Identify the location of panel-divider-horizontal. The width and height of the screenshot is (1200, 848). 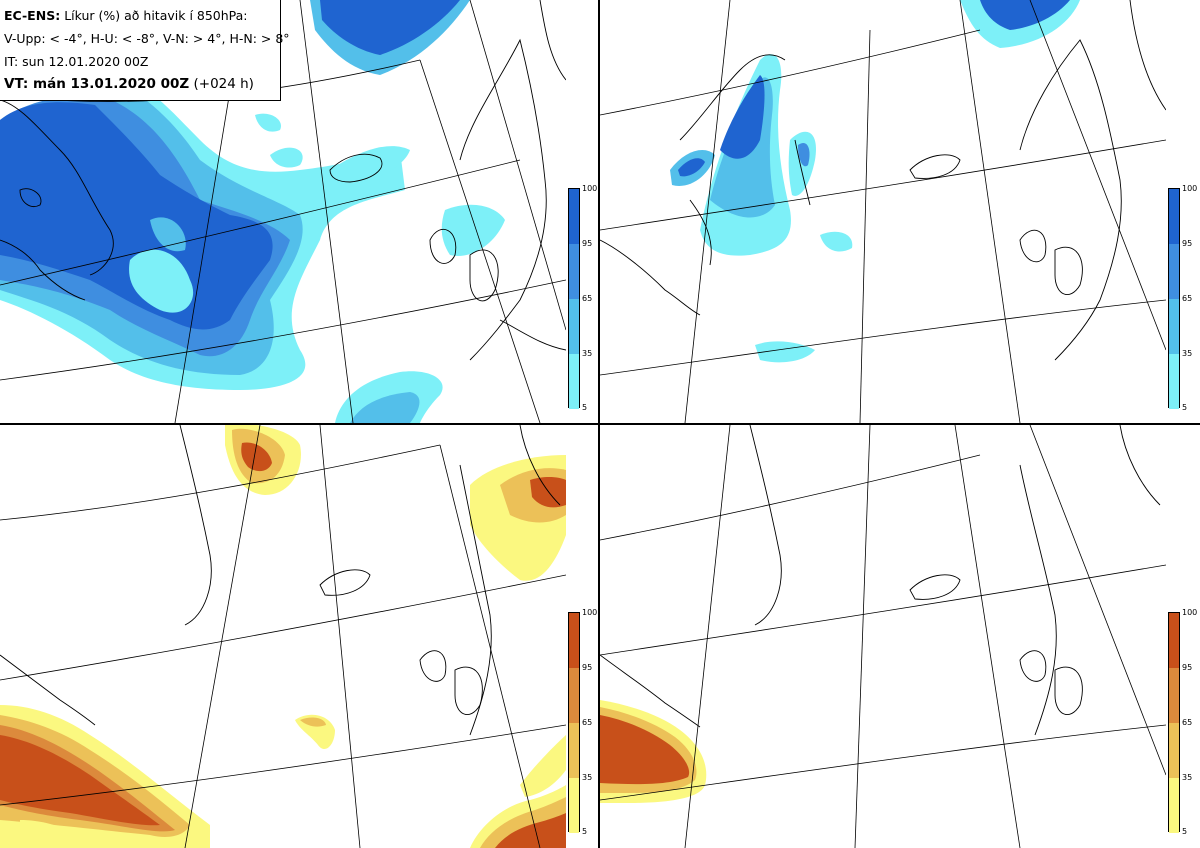
(600, 424).